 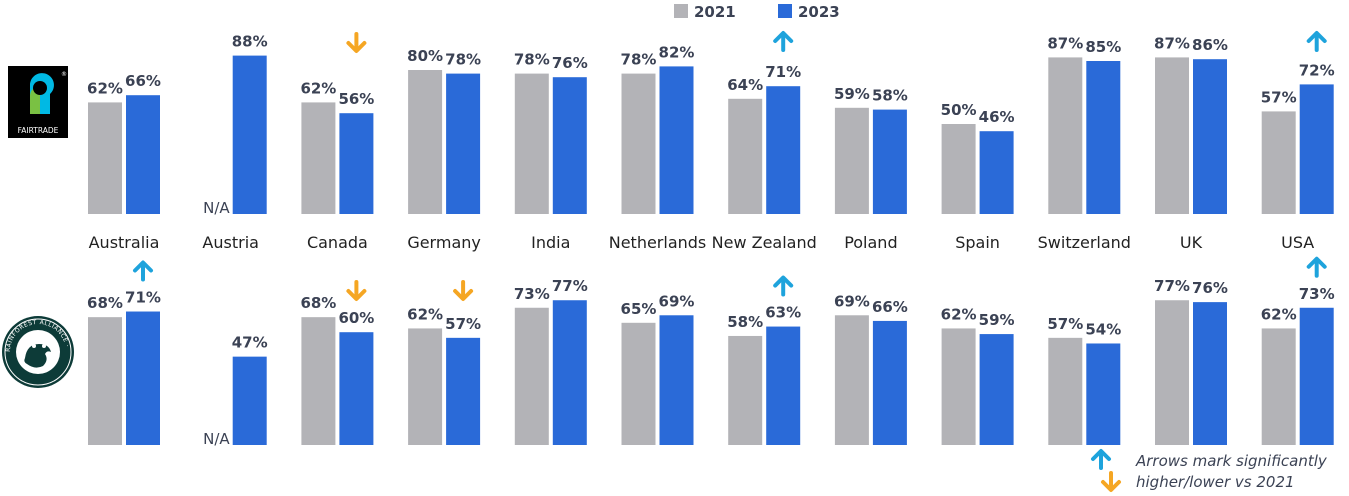 I want to click on group-usa: 57%72%, so click(x=1298, y=123).